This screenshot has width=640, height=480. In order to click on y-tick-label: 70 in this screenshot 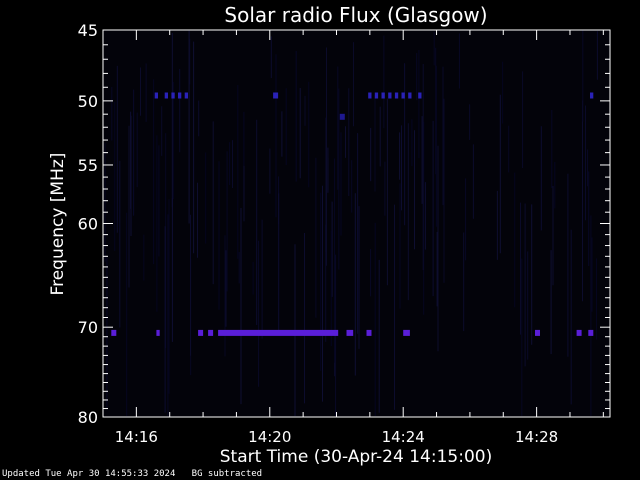, I will do `click(88, 327)`.